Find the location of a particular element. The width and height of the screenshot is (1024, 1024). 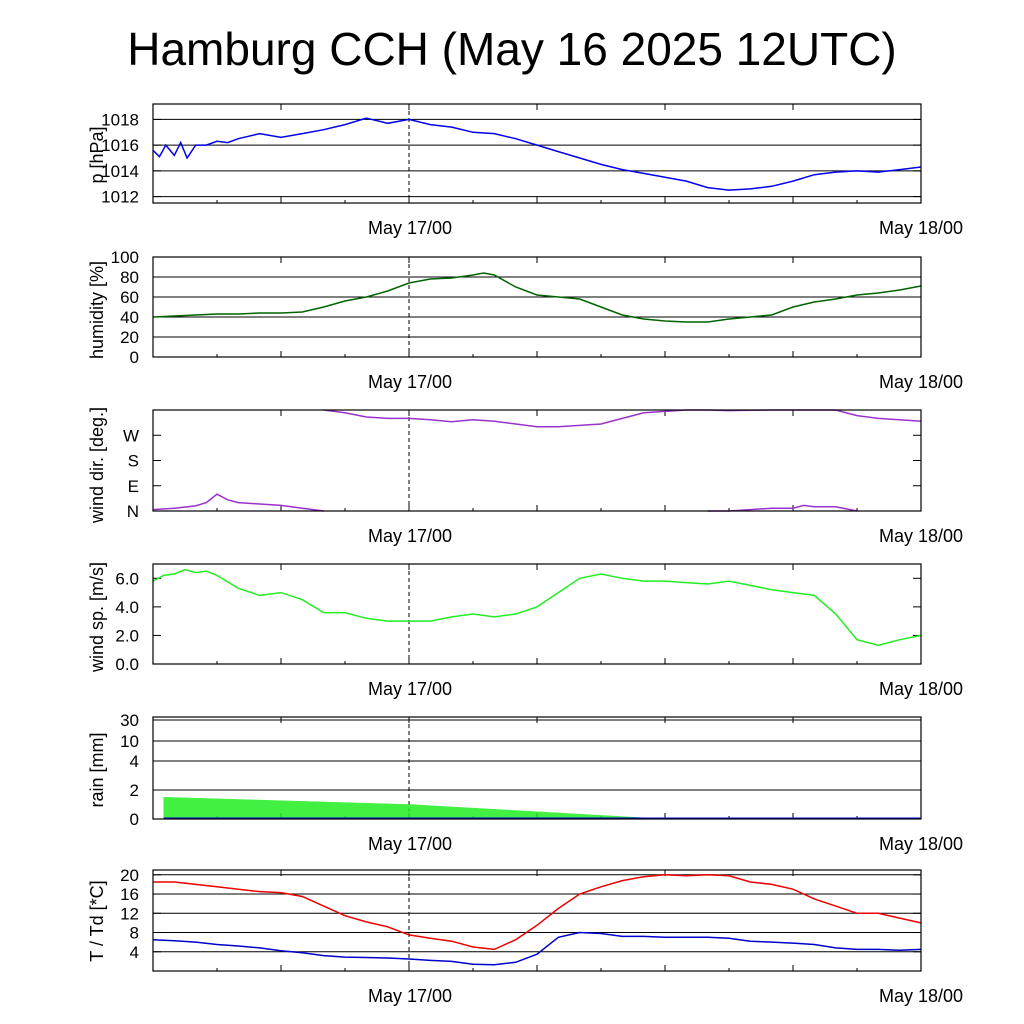

y-tick-label: S is located at coordinates (133, 461).